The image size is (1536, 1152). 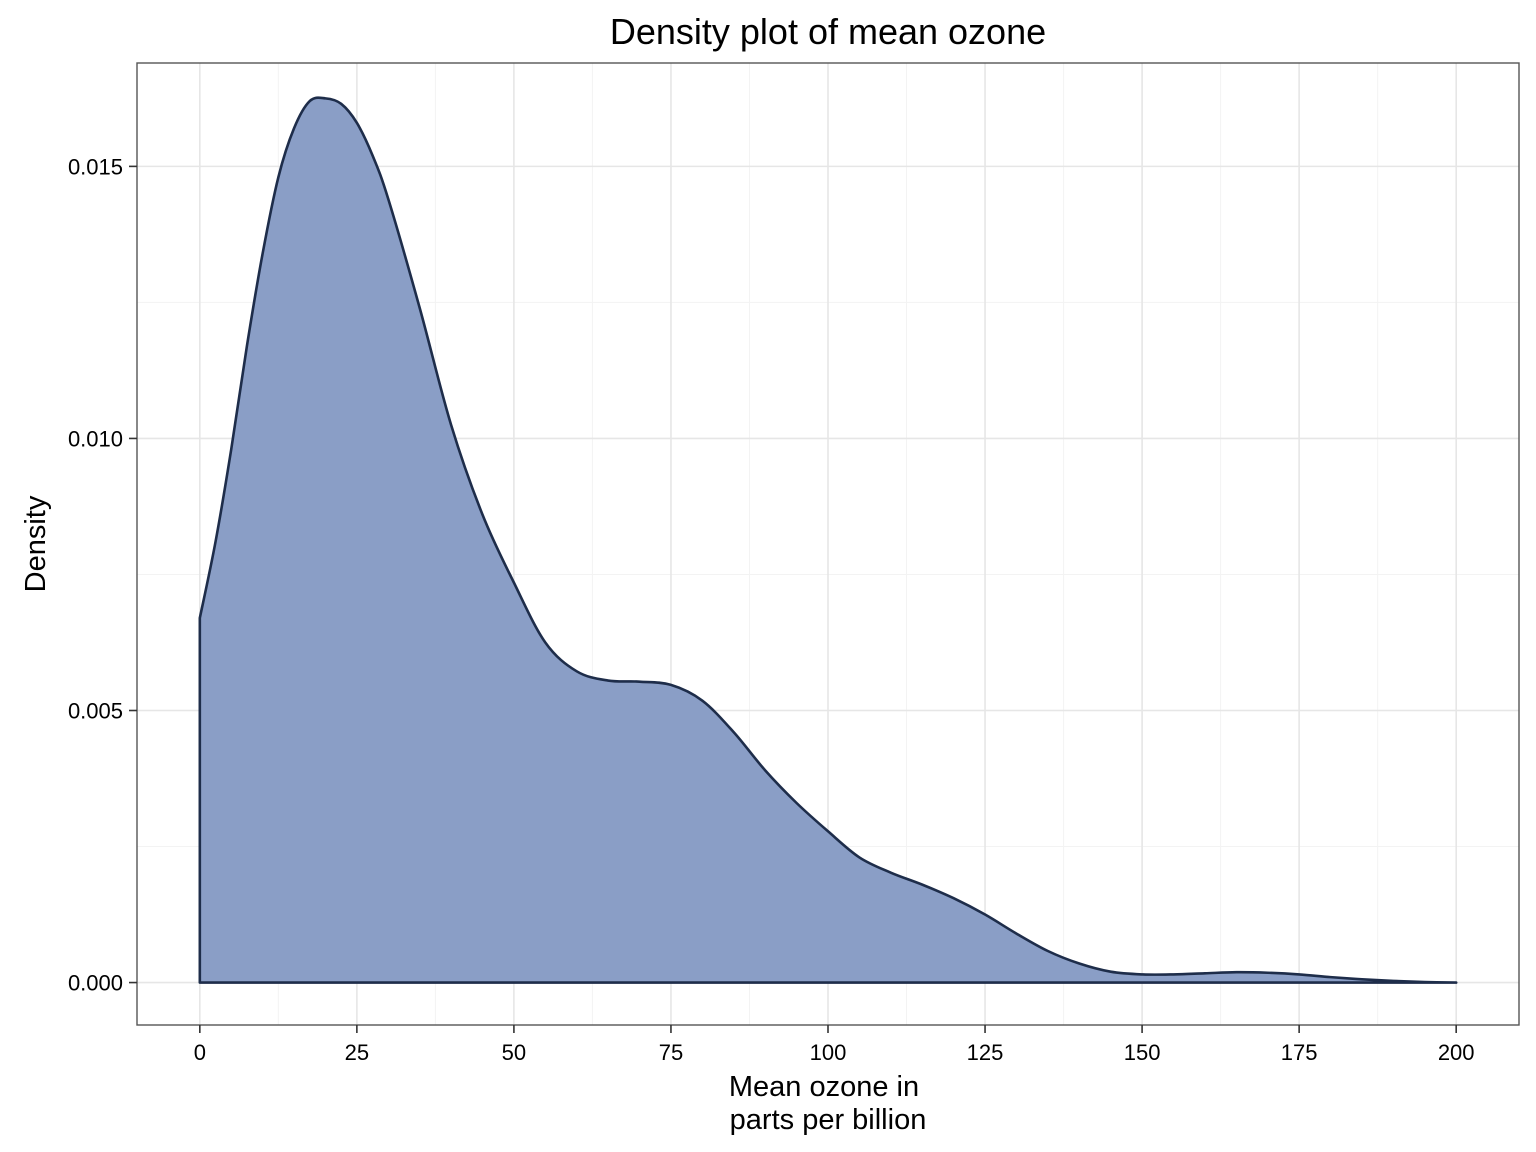 What do you see at coordinates (1456, 1052) in the screenshot?
I see `x-tick-label: 200` at bounding box center [1456, 1052].